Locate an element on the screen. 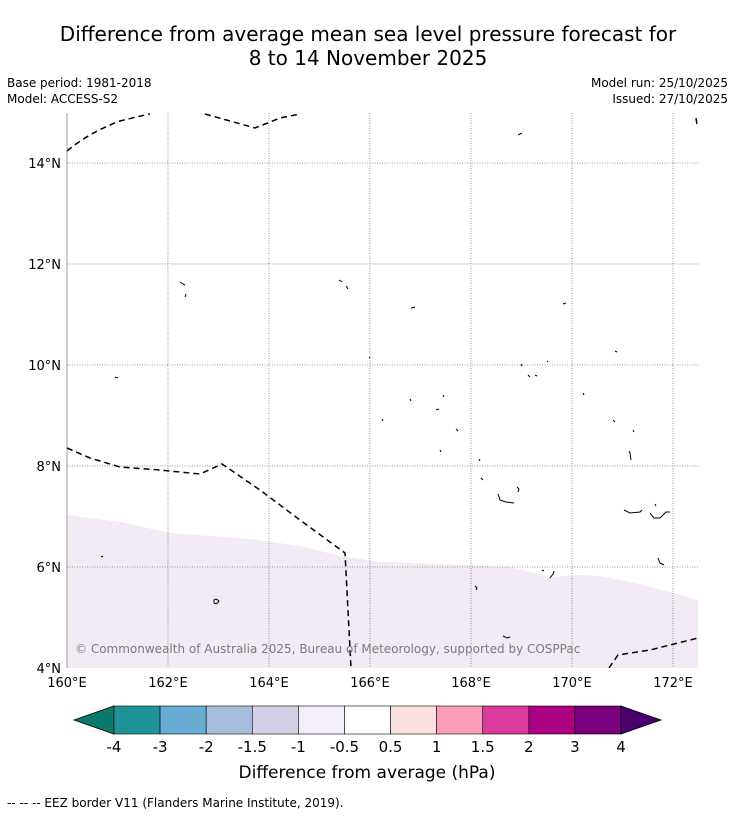 This screenshot has width=736, height=816. lon-tick-label: 172°E is located at coordinates (673, 683).